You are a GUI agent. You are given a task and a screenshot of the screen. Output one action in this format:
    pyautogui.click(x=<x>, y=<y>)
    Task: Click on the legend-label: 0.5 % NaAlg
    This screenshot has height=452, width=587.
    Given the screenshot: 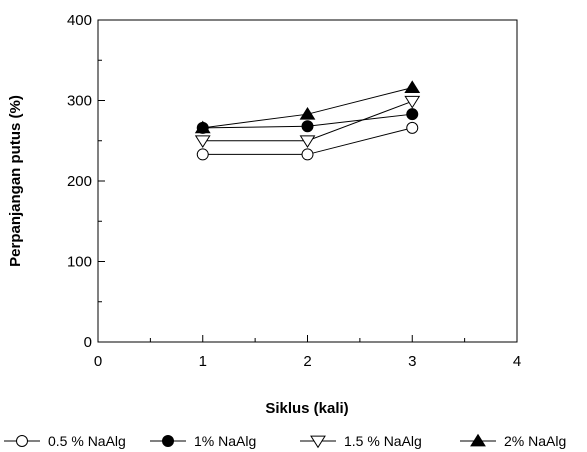 What is the action you would take?
    pyautogui.click(x=87, y=441)
    